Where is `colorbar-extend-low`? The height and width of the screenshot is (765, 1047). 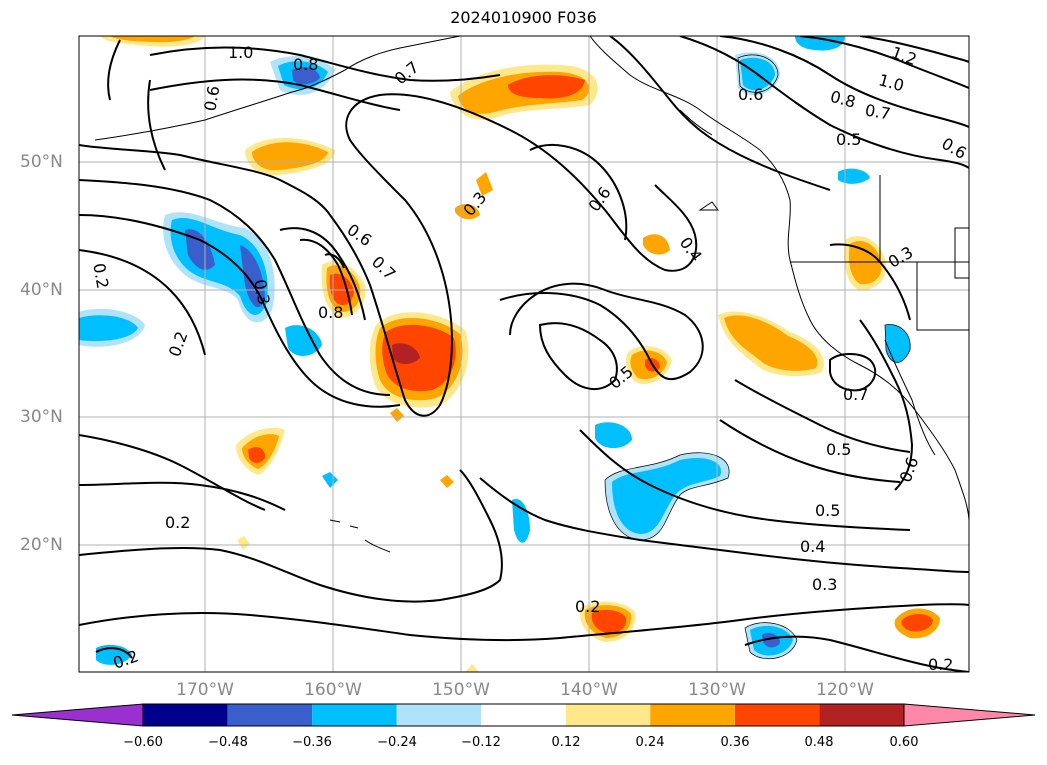 colorbar-extend-low is located at coordinates (77, 715).